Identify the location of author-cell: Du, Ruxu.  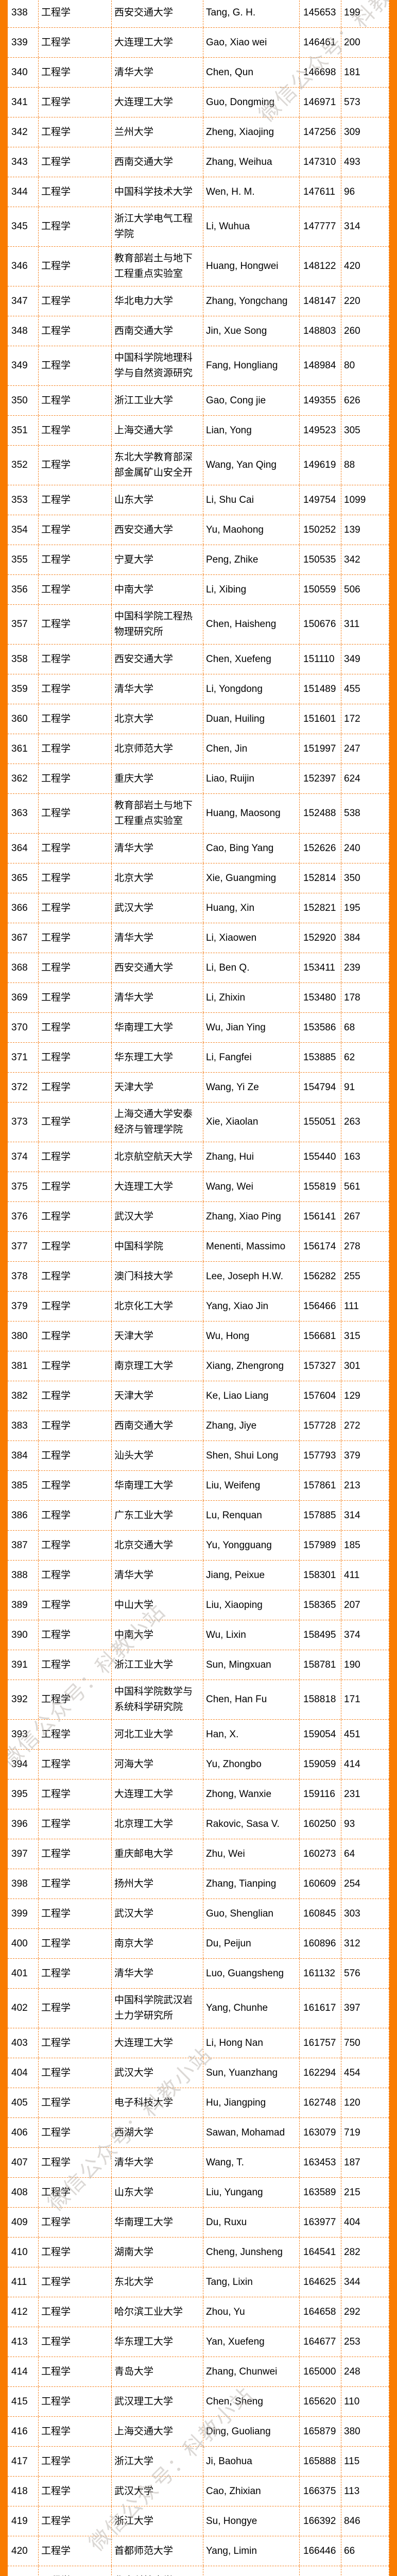
(251, 2222).